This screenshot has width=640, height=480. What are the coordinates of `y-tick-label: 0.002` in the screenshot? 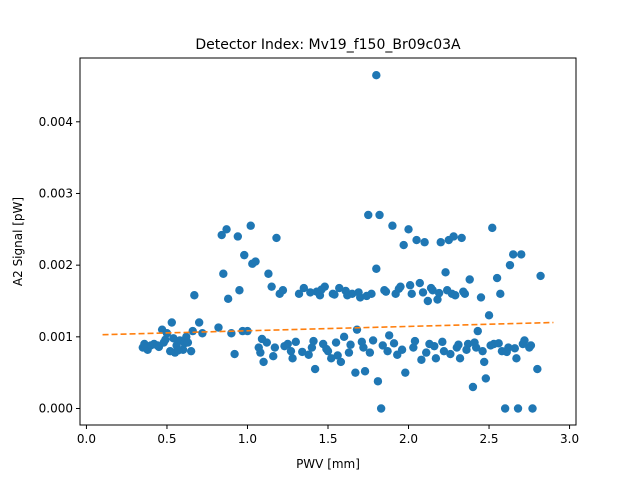 It's located at (56, 265).